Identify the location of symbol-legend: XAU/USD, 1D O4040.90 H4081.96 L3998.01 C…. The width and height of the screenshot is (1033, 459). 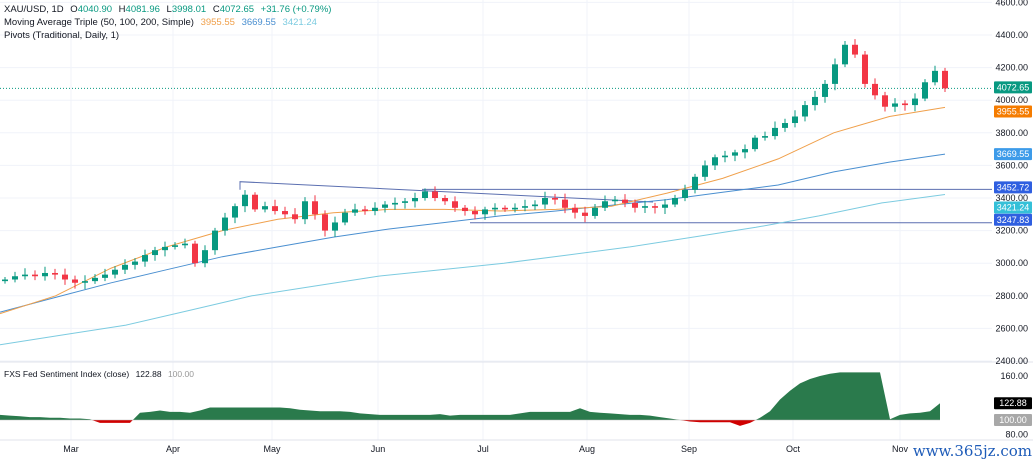
(169, 9).